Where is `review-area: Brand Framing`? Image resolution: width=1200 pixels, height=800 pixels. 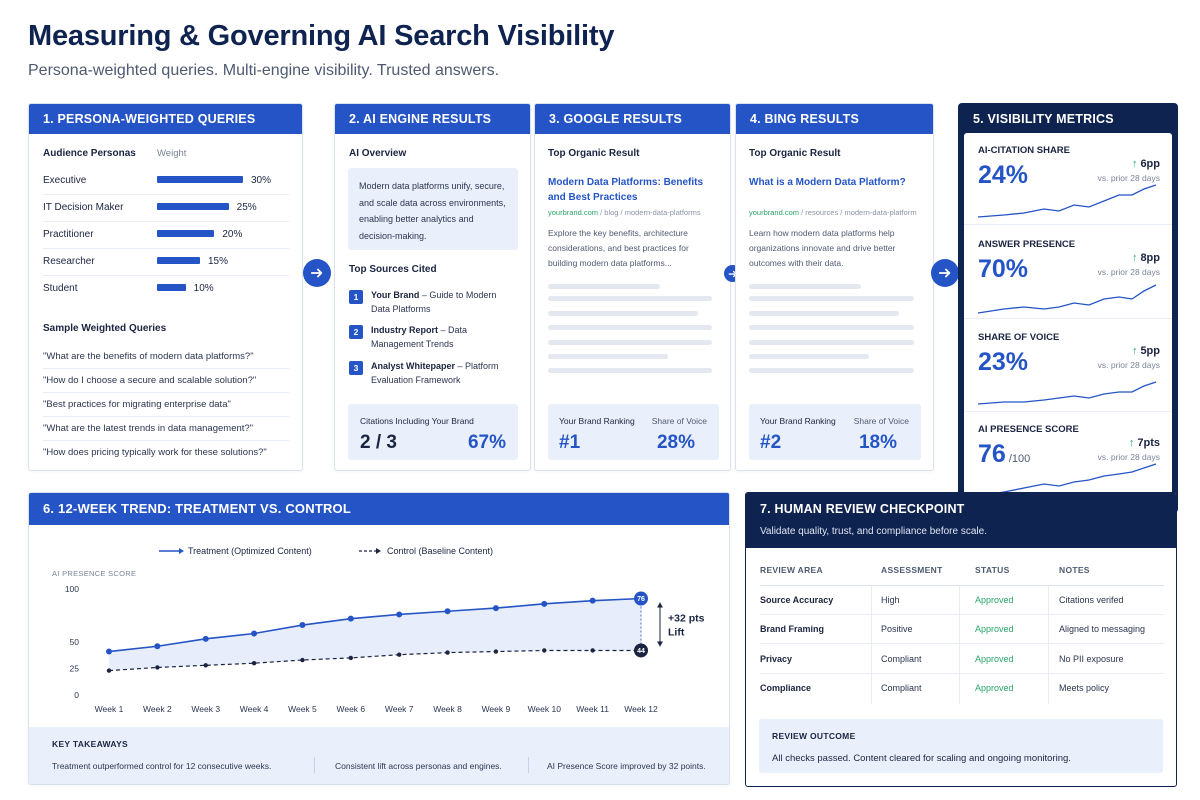 review-area: Brand Framing is located at coordinates (792, 629).